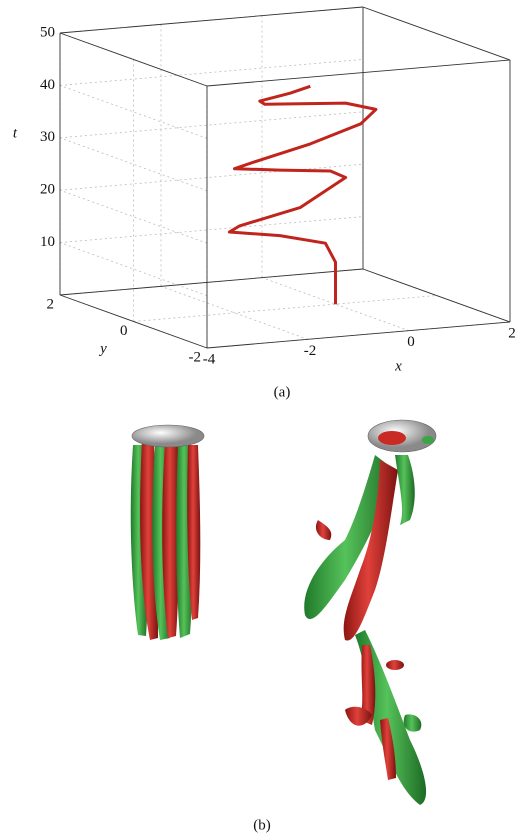  What do you see at coordinates (195, 357) in the screenshot?
I see `y-tick-label: -2` at bounding box center [195, 357].